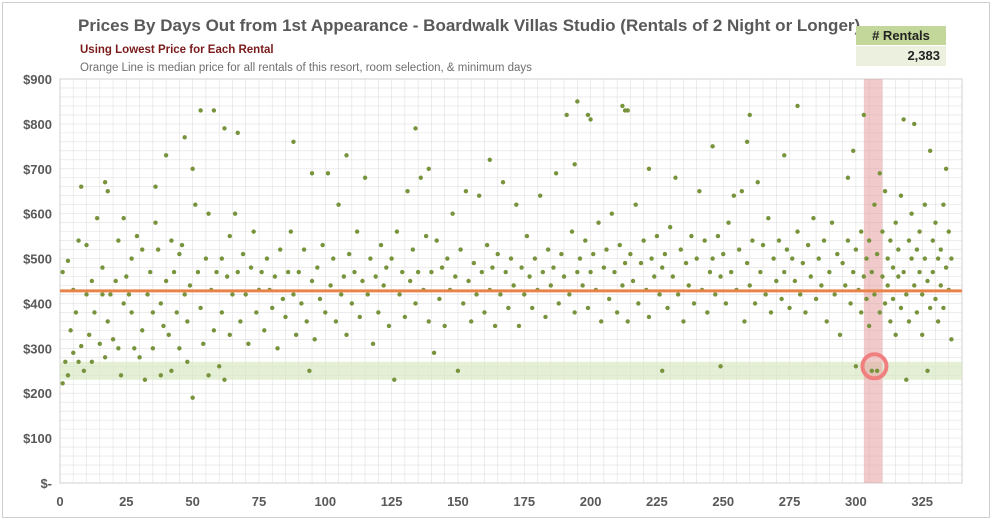 The height and width of the screenshot is (527, 1005). I want to click on x-tick-label: 300, so click(856, 501).